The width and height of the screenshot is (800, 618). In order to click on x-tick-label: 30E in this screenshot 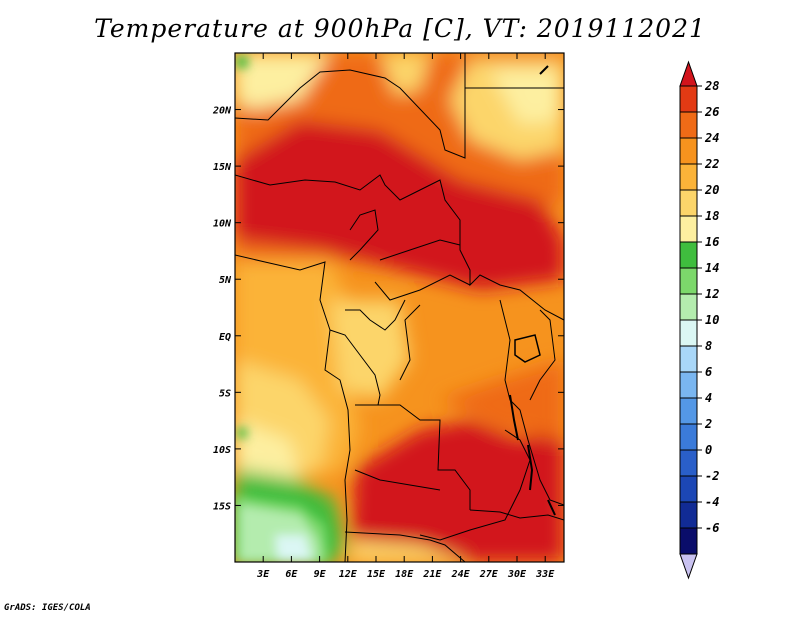, I will do `click(517, 574)`.